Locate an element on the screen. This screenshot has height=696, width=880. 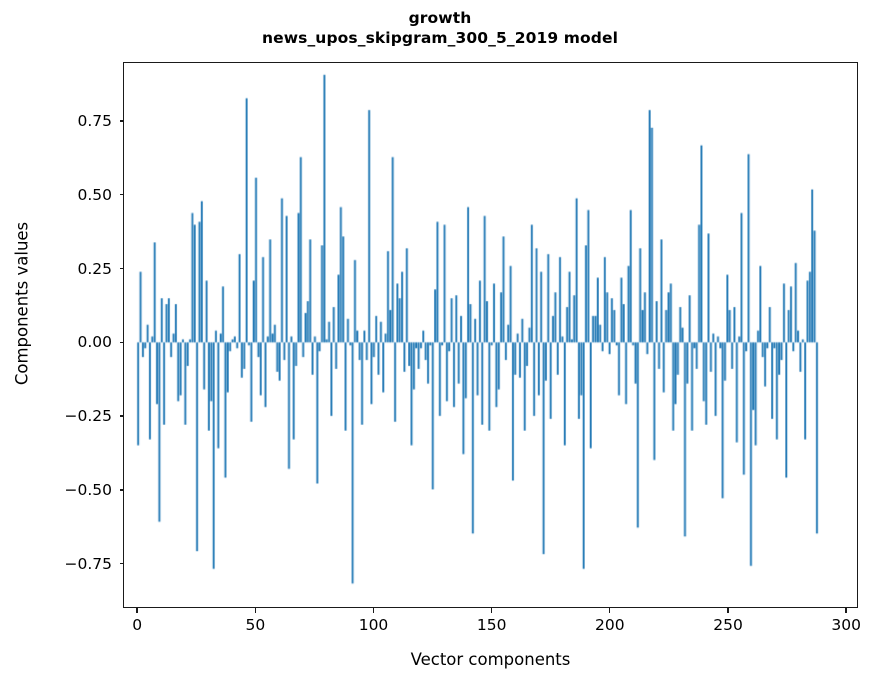
y-axis-tick-label: 0.00 is located at coordinates (94, 342).